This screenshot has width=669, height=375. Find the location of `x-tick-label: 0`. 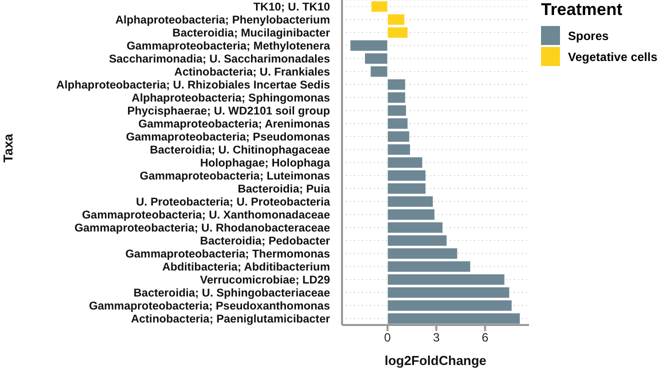

x-tick-label: 0 is located at coordinates (388, 337).